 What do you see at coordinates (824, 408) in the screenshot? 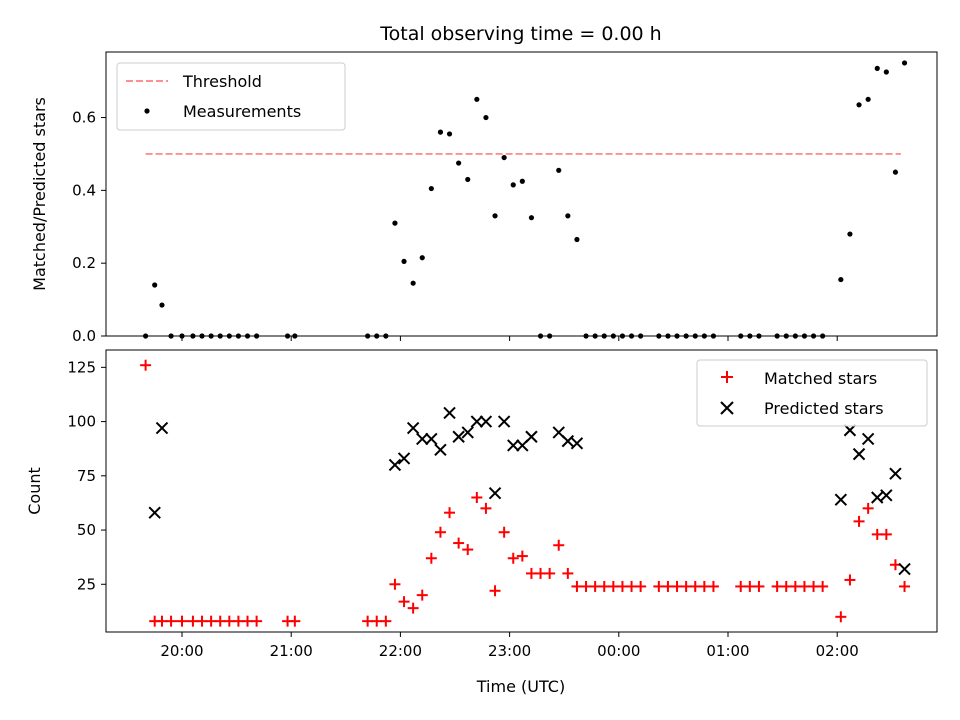
I see `legend-predicted-label: Predicted stars` at bounding box center [824, 408].